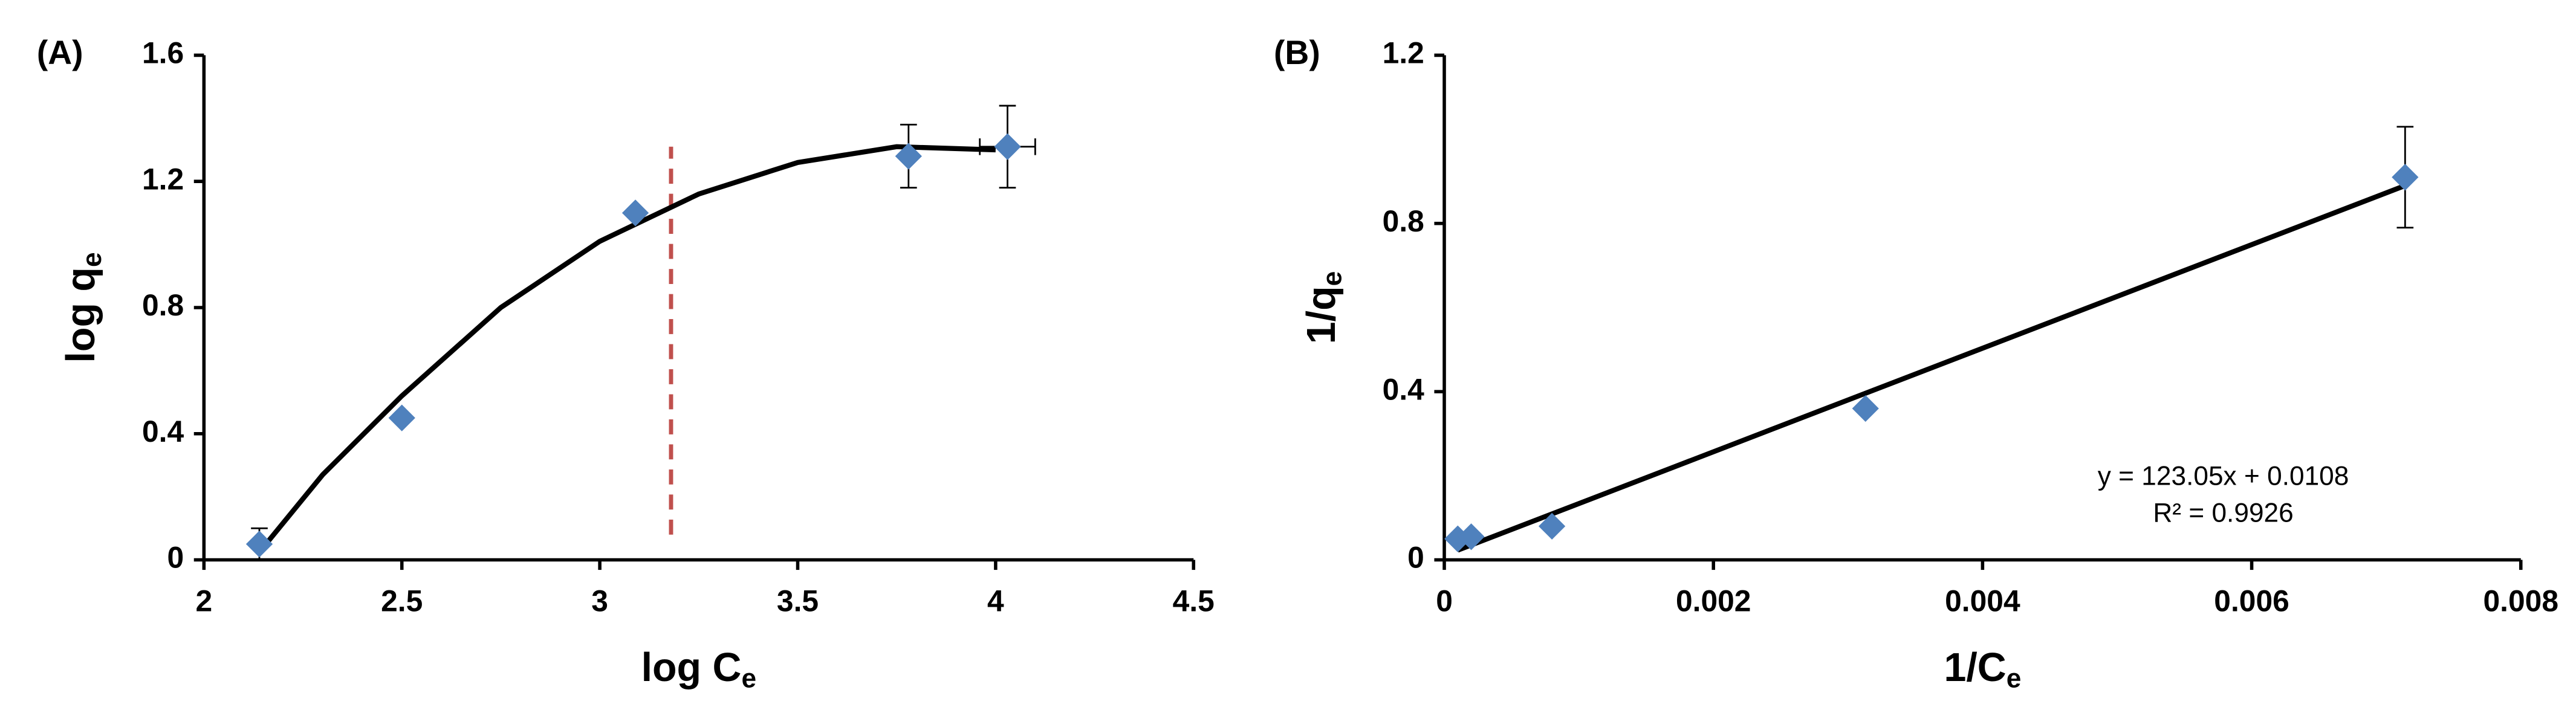  What do you see at coordinates (1983, 601) in the screenshot?
I see `x-tick-label: 0.004` at bounding box center [1983, 601].